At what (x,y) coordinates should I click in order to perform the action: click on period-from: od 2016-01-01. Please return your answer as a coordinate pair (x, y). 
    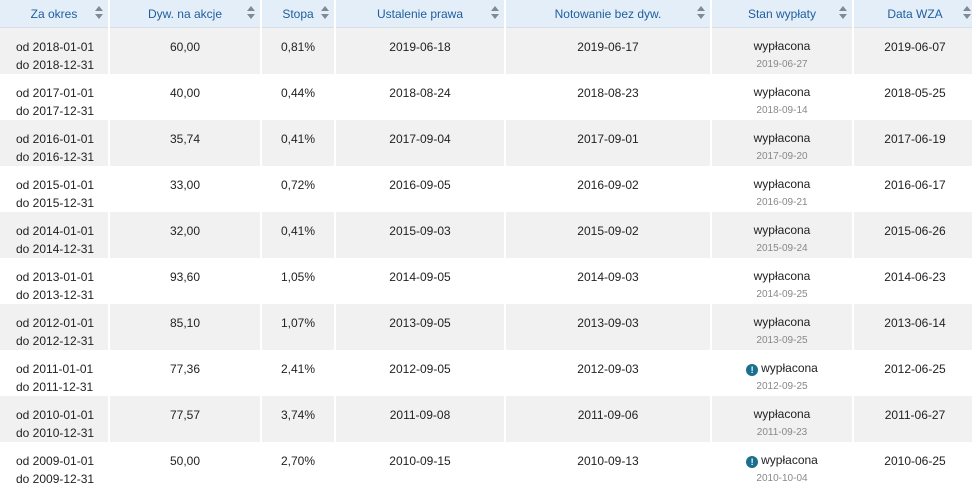
    Looking at the image, I should click on (55, 139).